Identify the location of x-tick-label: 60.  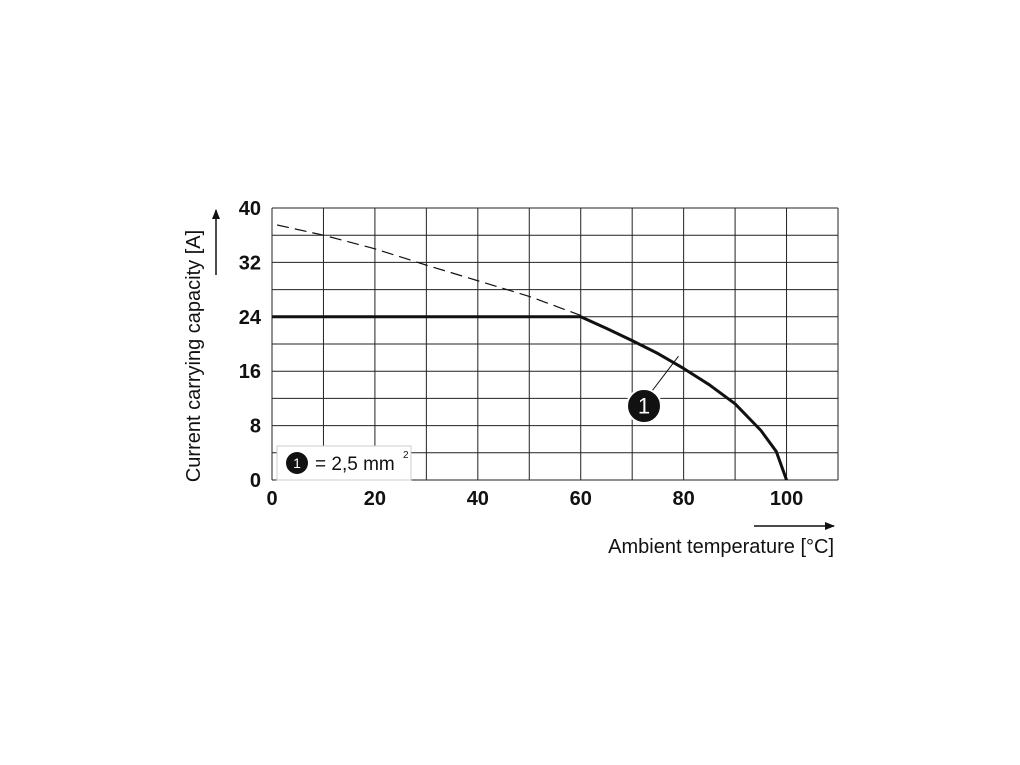
(581, 499).